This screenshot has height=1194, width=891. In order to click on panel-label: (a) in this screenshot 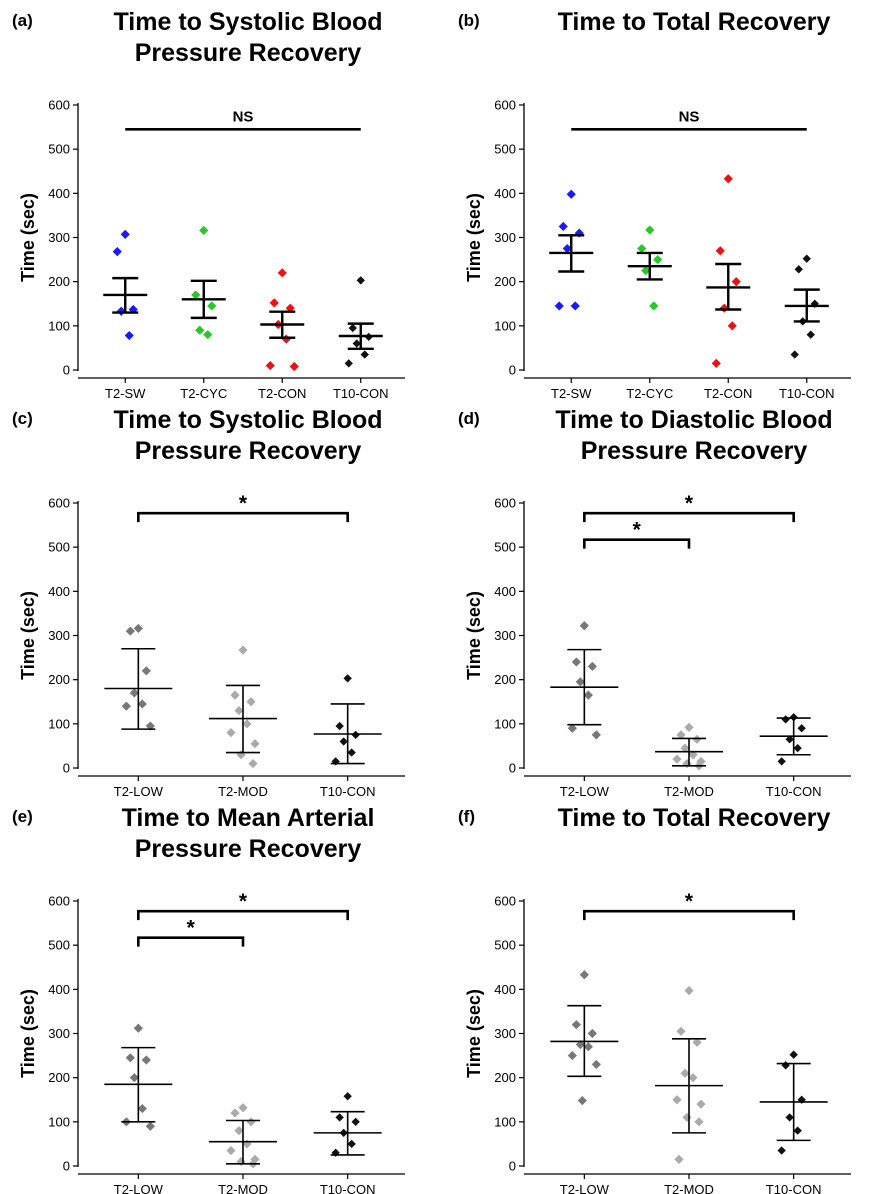, I will do `click(22, 20)`.